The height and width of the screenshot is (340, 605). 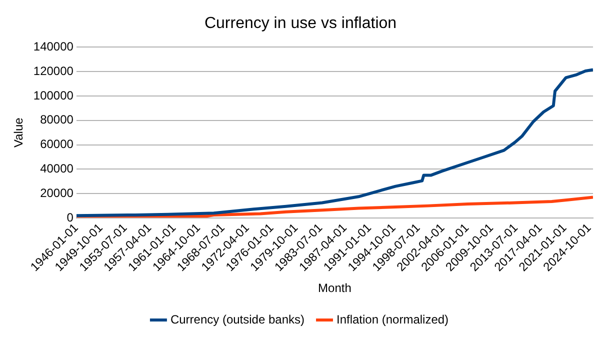 What do you see at coordinates (19, 132) in the screenshot?
I see `y-axis-title: Value` at bounding box center [19, 132].